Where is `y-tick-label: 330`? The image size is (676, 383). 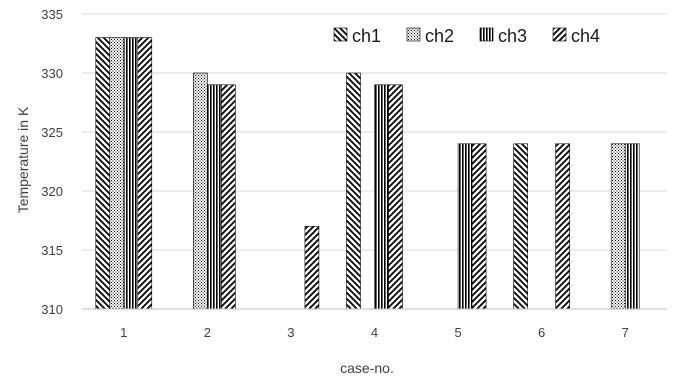
y-tick-label: 330 is located at coordinates (52, 73).